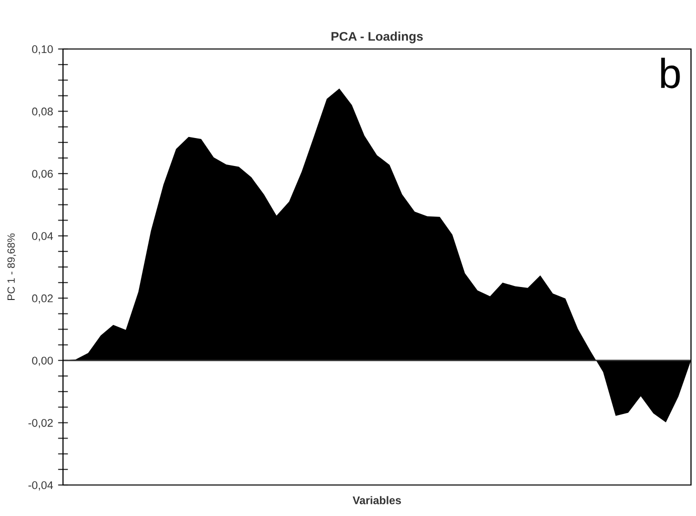 This screenshot has height=516, width=696. I want to click on x-axis-title: Variables, so click(376, 500).